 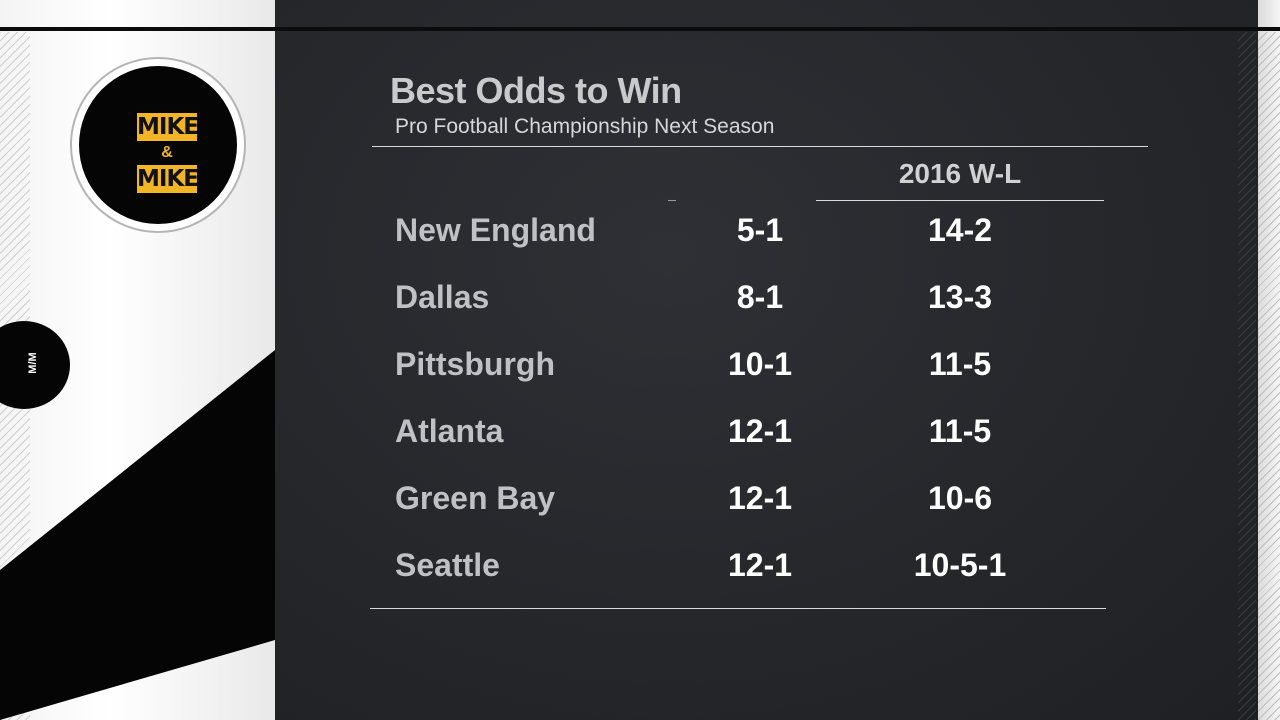 I want to click on team-name: New England, so click(x=495, y=230).